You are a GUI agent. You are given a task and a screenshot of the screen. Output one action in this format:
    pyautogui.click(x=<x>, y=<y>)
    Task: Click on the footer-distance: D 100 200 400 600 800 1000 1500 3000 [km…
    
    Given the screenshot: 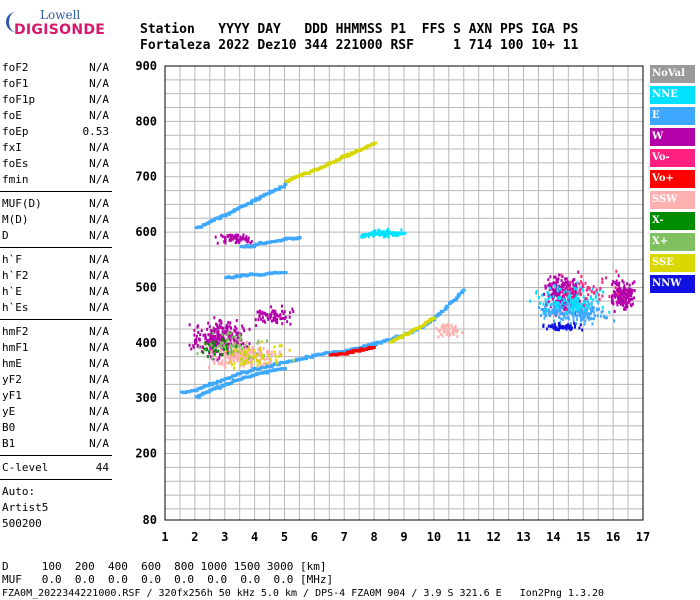 What is the action you would take?
    pyautogui.click(x=164, y=566)
    